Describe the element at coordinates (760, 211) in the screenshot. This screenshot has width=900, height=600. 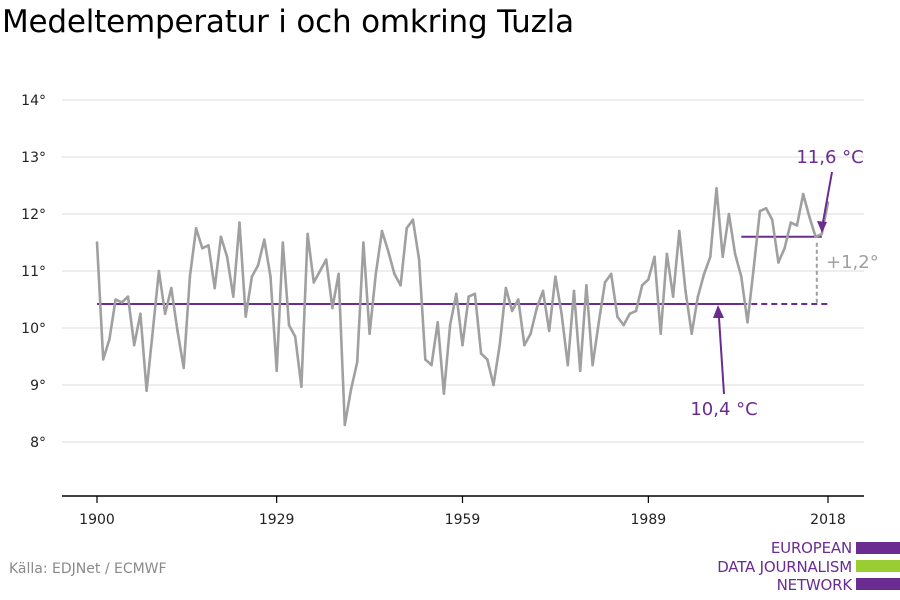
I see `data-point-2007` at that location.